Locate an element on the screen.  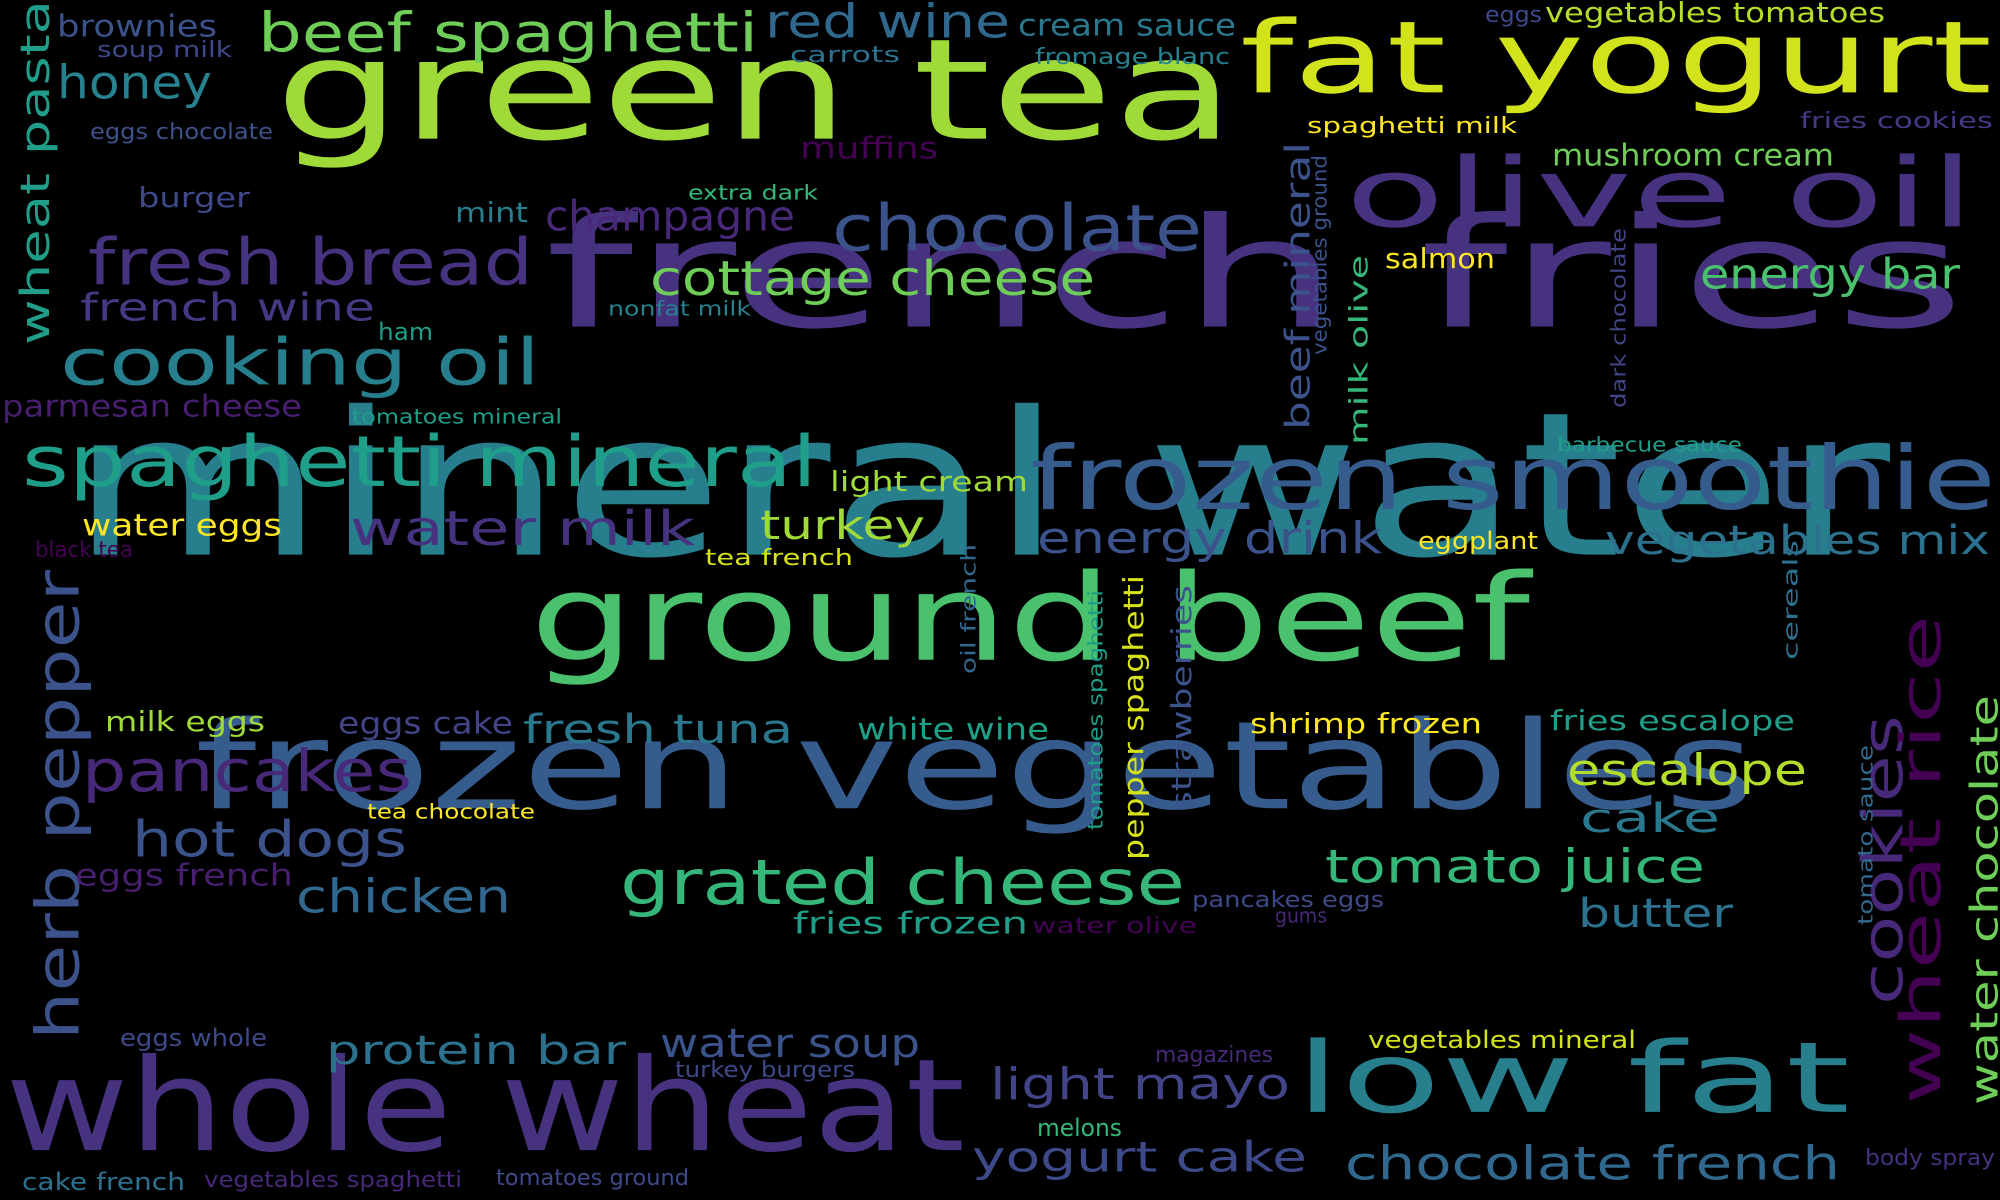
word-soup-milk: soup milk is located at coordinates (164, 50).